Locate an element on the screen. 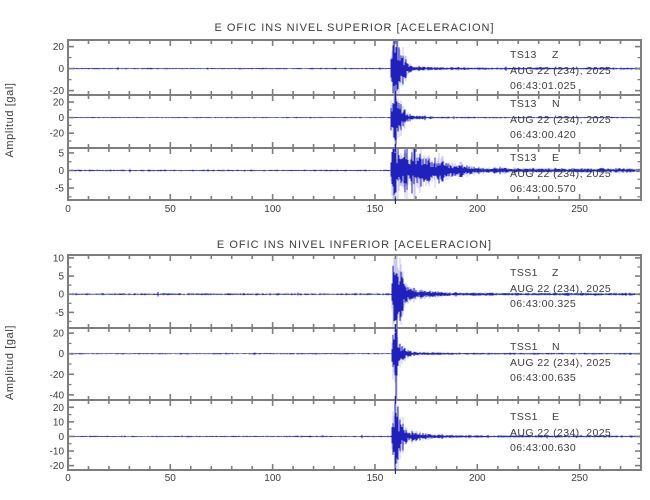  trace-time-label: 06:43:00.635 is located at coordinates (543, 378).